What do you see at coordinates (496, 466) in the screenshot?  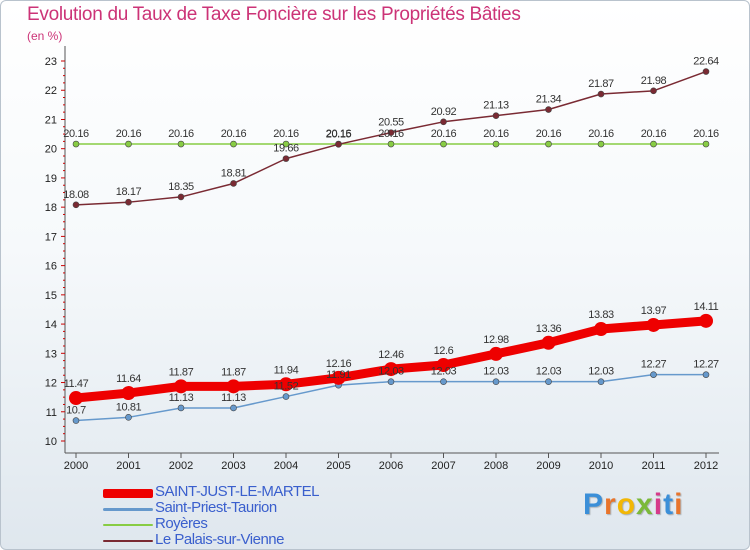 I see `x-tick-label: 2008` at bounding box center [496, 466].